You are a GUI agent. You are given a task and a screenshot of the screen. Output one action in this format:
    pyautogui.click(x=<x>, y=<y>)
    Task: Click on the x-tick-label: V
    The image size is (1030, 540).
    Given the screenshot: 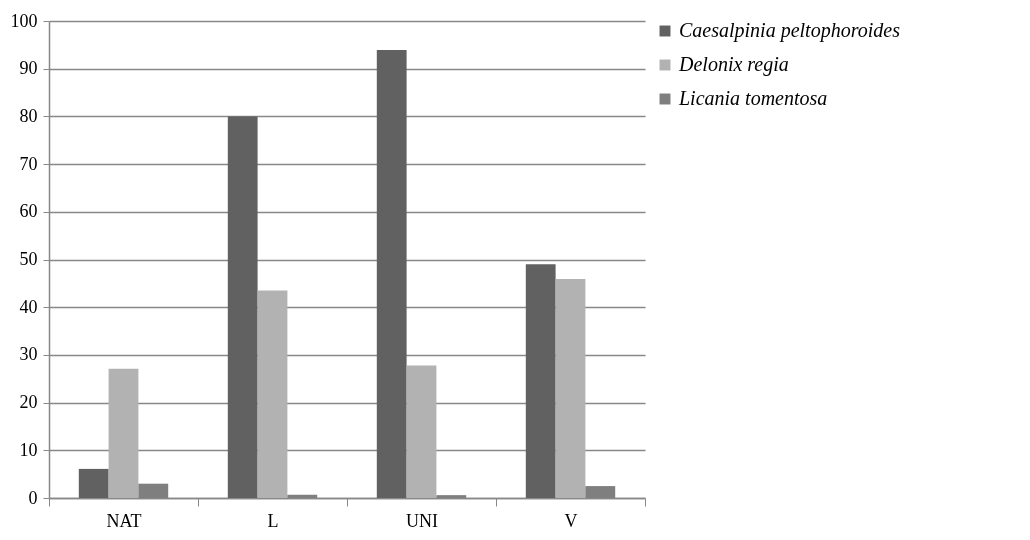 What is the action you would take?
    pyautogui.click(x=571, y=520)
    